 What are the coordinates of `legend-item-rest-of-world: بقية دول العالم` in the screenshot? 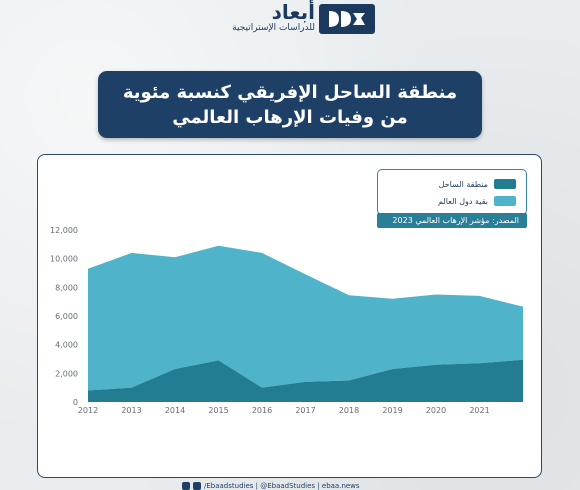 It's located at (477, 201).